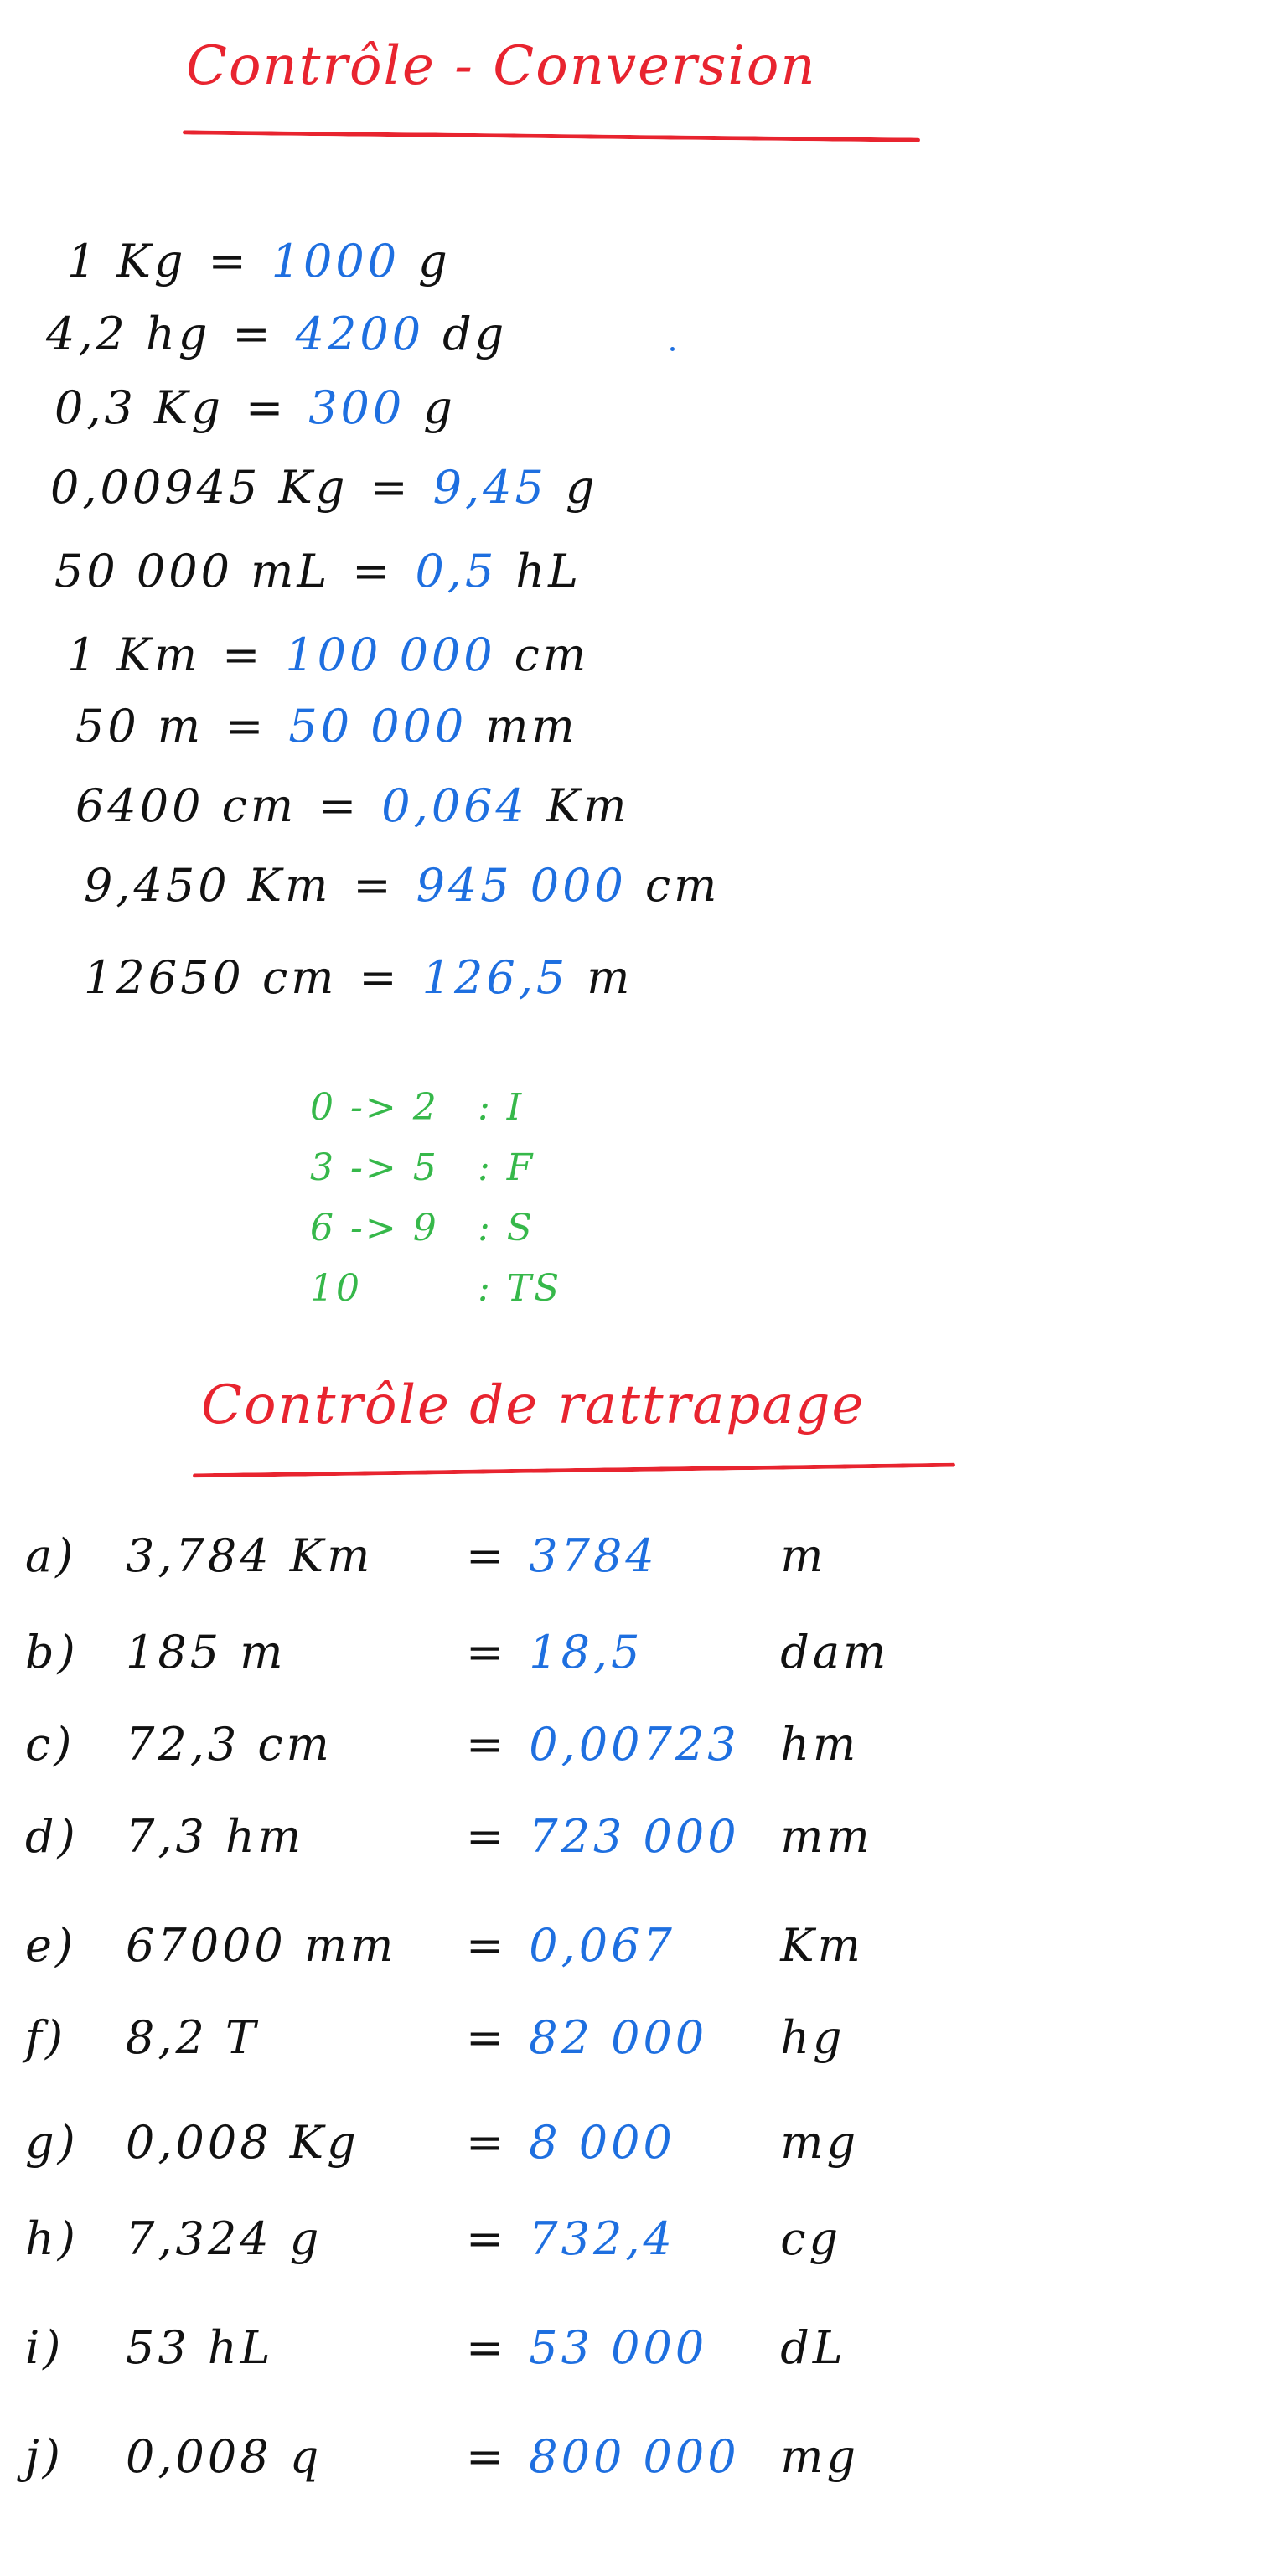 The width and height of the screenshot is (1267, 2576). What do you see at coordinates (224, 2238) in the screenshot?
I see `question-value: 7,324 g` at bounding box center [224, 2238].